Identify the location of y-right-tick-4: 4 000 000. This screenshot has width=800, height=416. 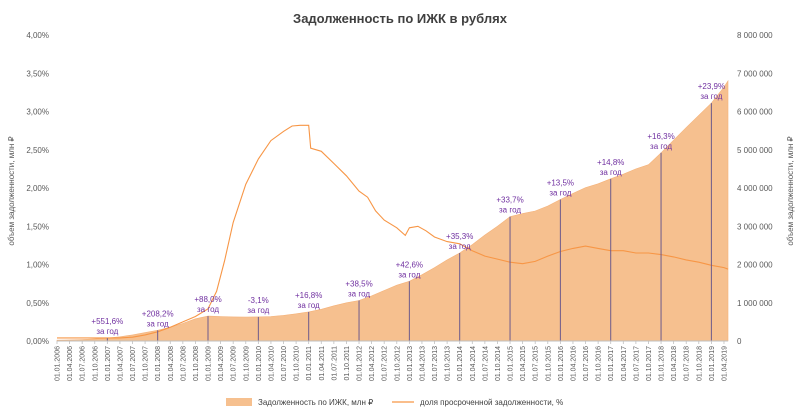
(755, 188).